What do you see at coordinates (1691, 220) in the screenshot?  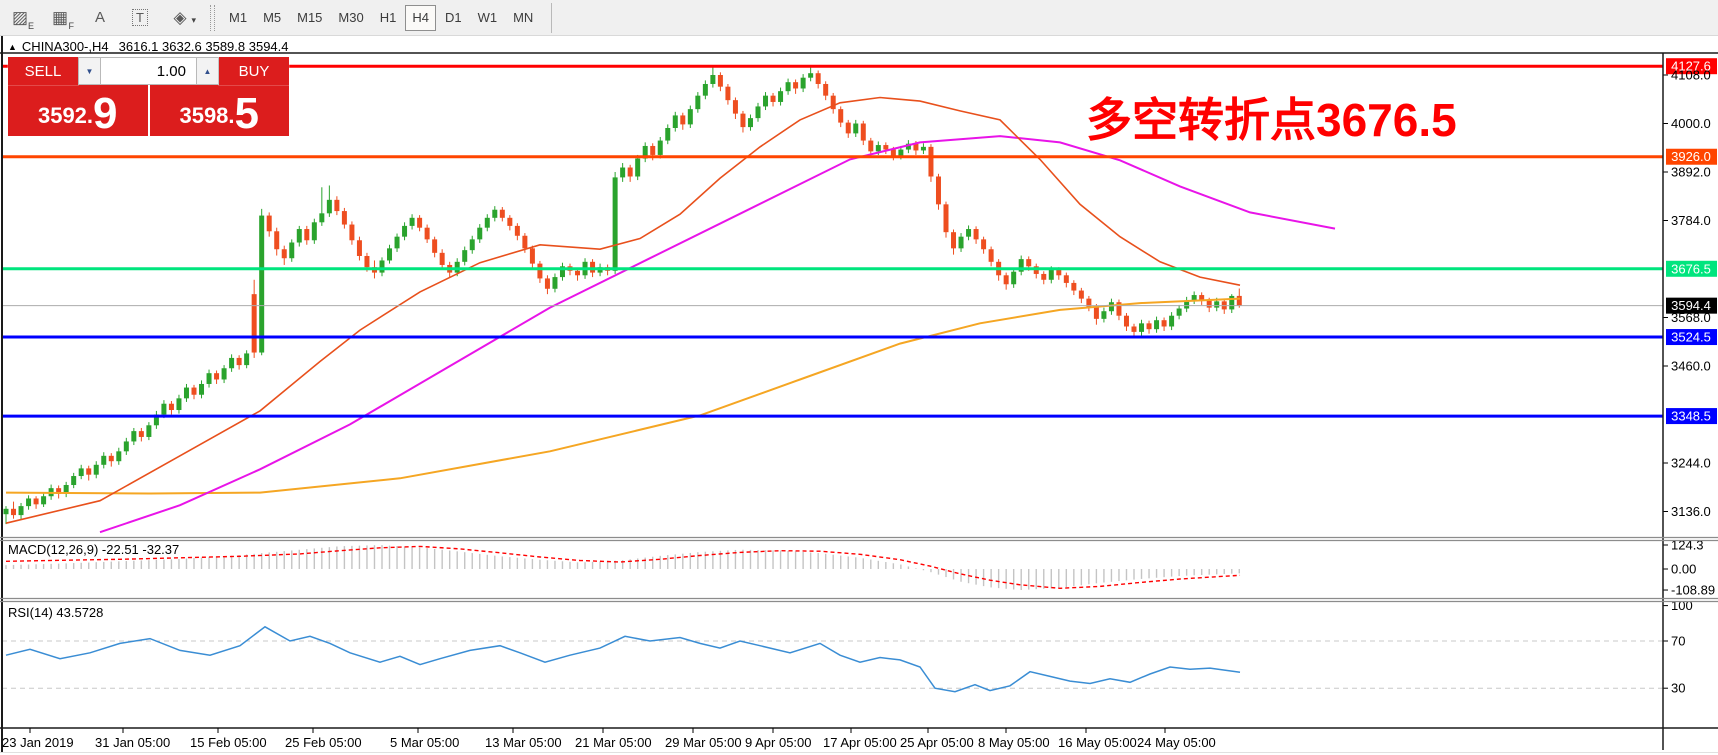 I see `y-tick-label: 3784.0` at bounding box center [1691, 220].